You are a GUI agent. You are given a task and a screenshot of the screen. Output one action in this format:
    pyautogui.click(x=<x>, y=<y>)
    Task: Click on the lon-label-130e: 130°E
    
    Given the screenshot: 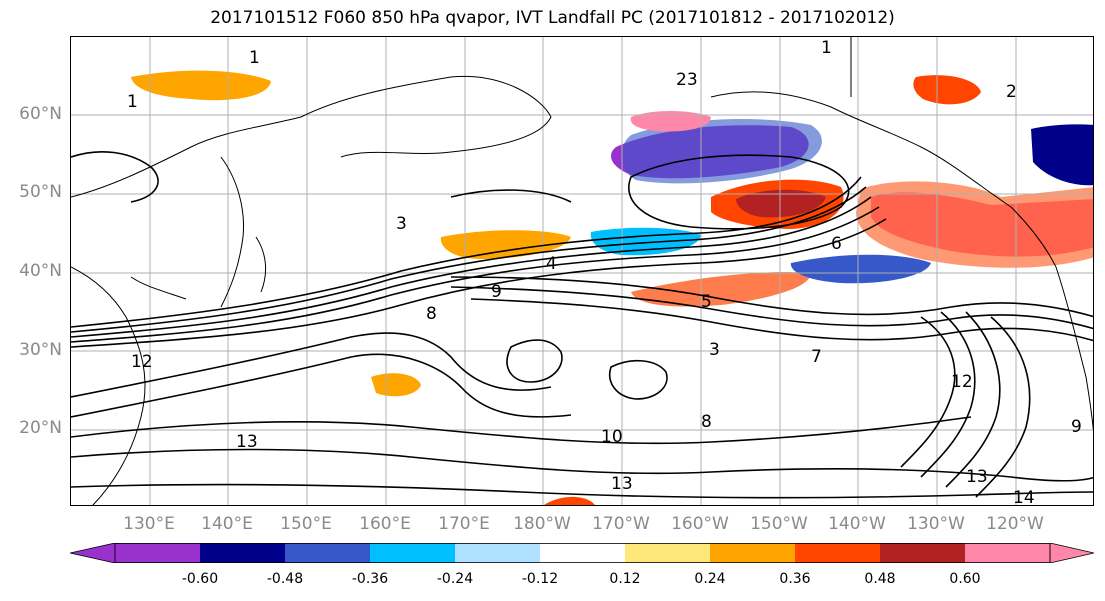 What is the action you would take?
    pyautogui.click(x=149, y=524)
    